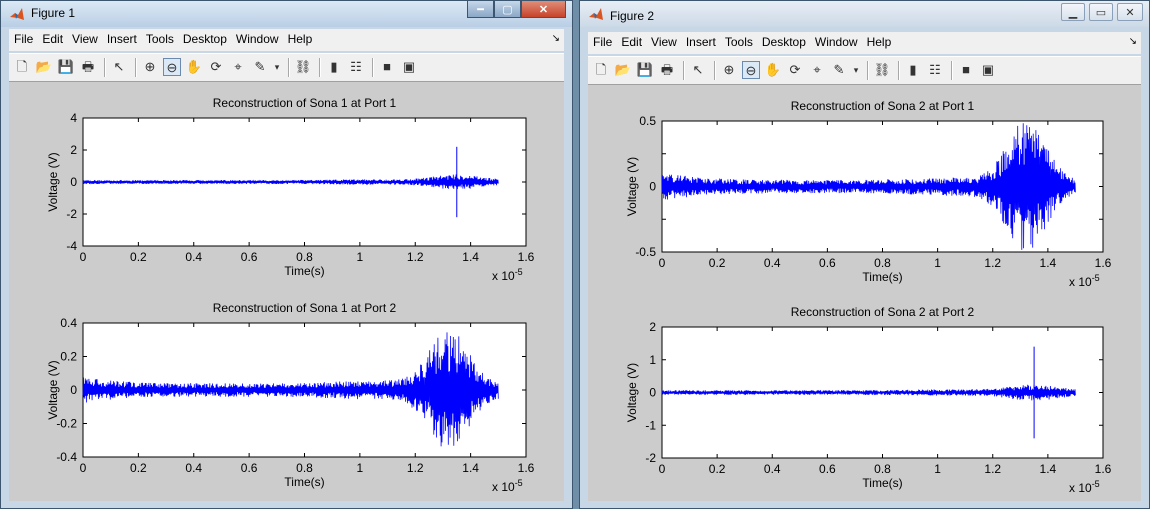 The width and height of the screenshot is (1150, 509). Describe the element at coordinates (360, 257) in the screenshot. I see `x-tick-label: 1` at that location.